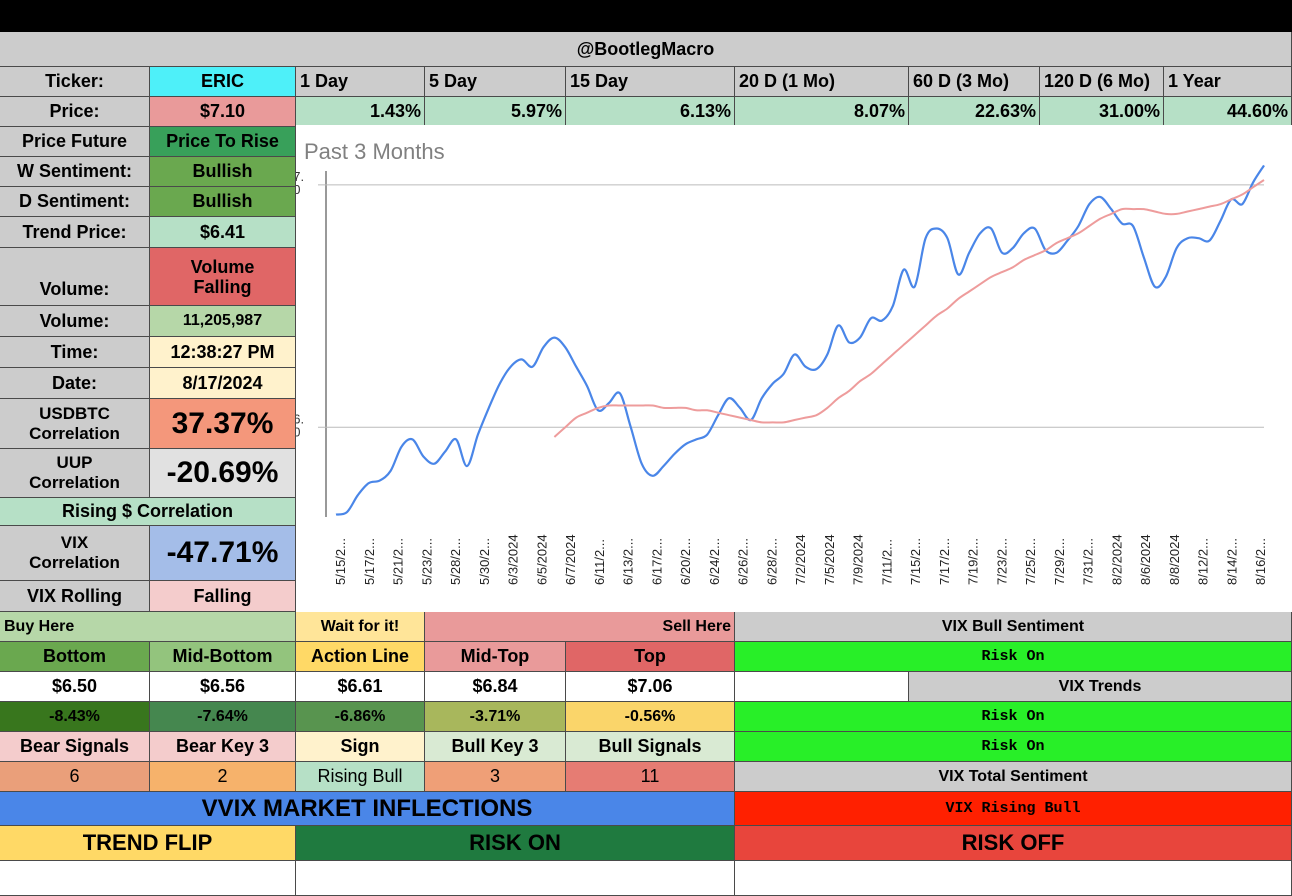  Describe the element at coordinates (223, 657) in the screenshot. I see `level-header-mid-bottom: Mid-Bottom` at that location.